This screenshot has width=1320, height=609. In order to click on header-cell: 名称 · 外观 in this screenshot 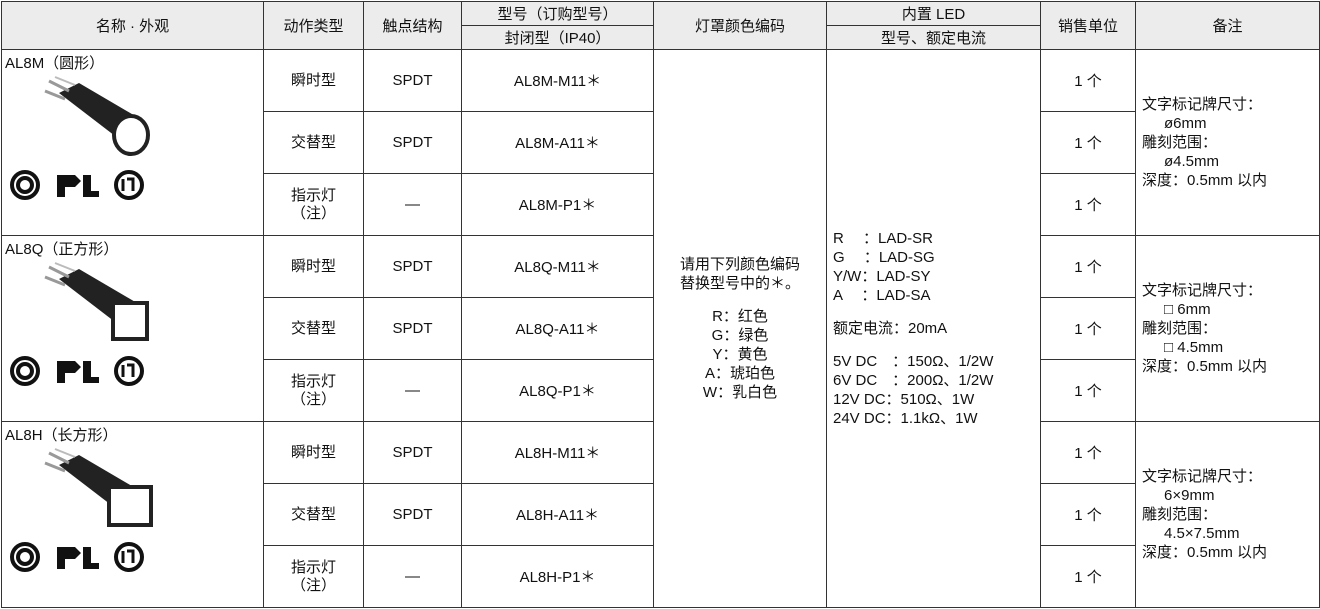, I will do `click(132, 25)`.